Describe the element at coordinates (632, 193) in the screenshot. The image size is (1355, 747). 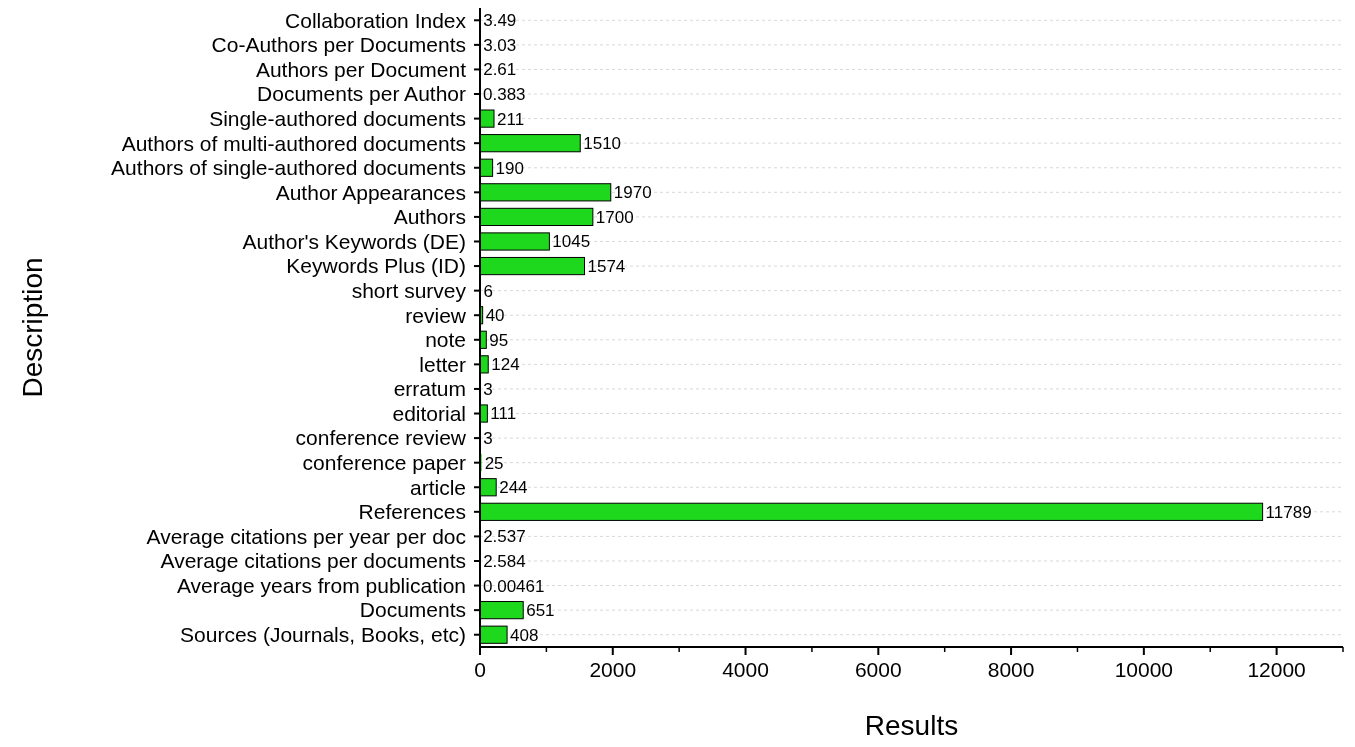
I see `data-label: 1970` at that location.